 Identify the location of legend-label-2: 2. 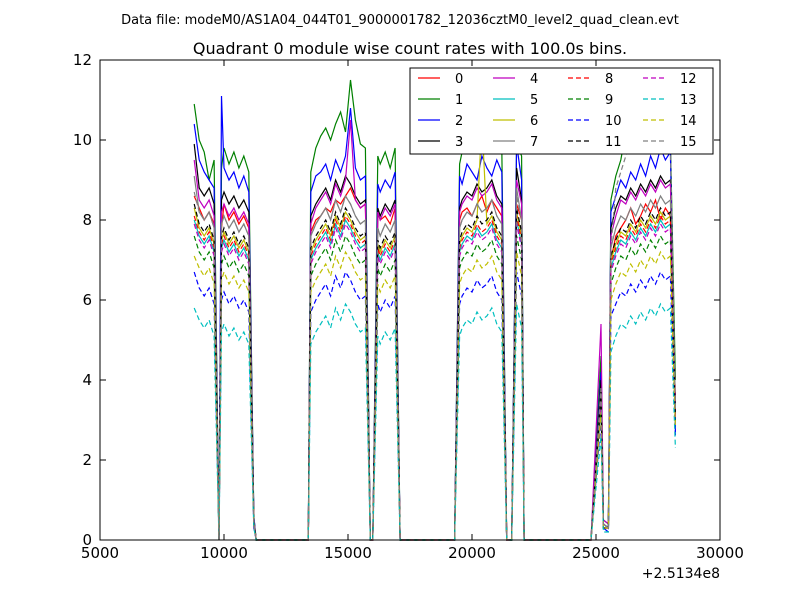
(459, 121).